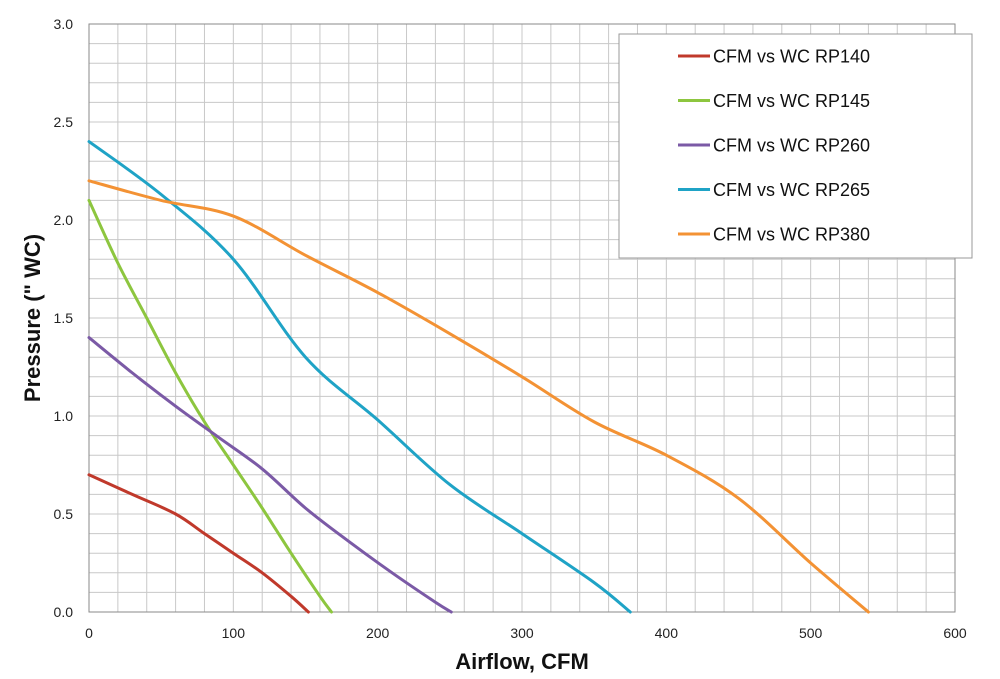 The image size is (1000, 679). I want to click on x-axis-title: Airflow, CFM, so click(522, 661).